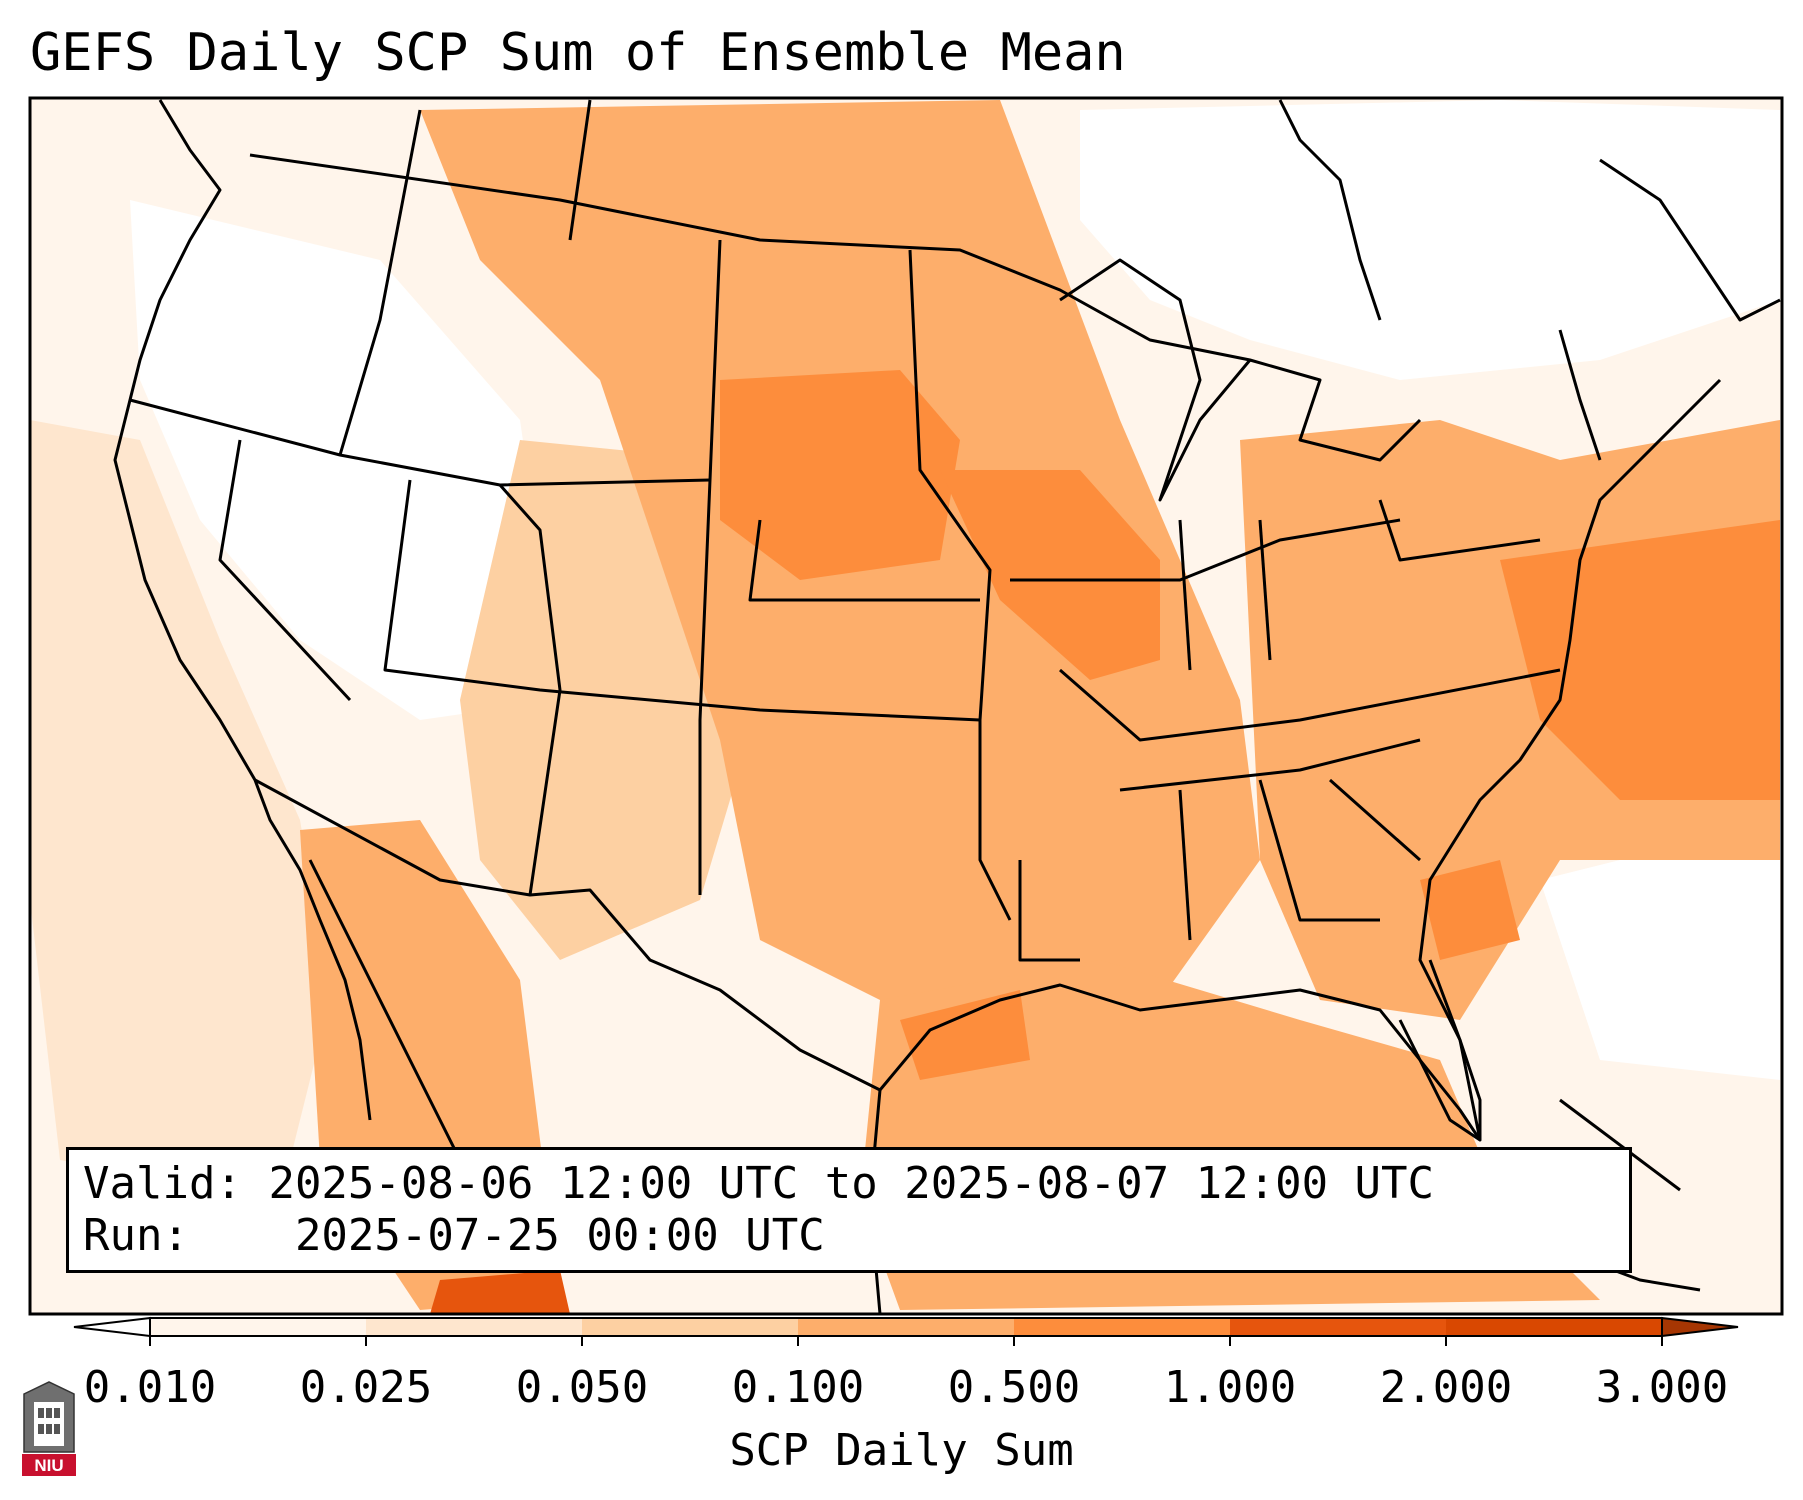 The width and height of the screenshot is (1803, 1500). What do you see at coordinates (112, 1327) in the screenshot?
I see `colorbar-extend-under` at bounding box center [112, 1327].